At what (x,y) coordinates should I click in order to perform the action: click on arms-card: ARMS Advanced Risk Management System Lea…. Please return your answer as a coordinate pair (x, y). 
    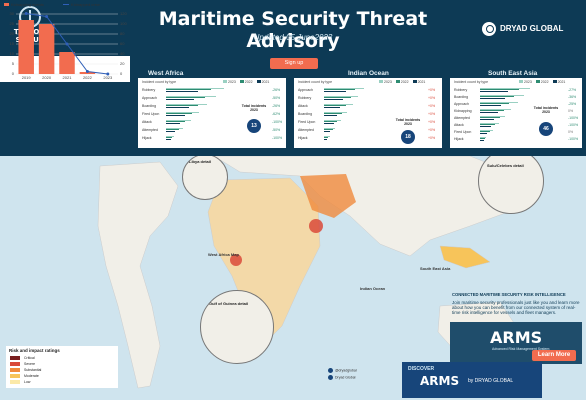
    Looking at the image, I should click on (516, 343).